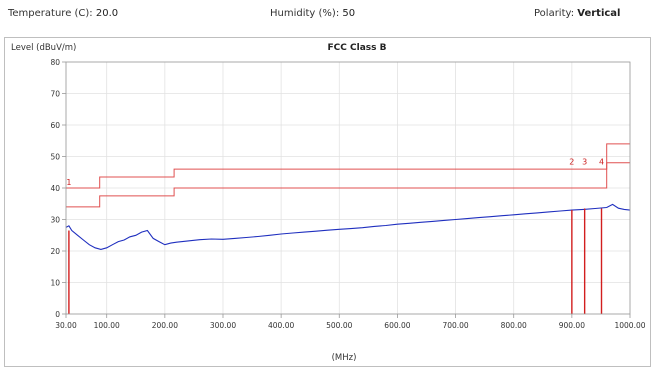 This screenshot has height=371, width=658. I want to click on y-tick-label: 70, so click(55, 94).